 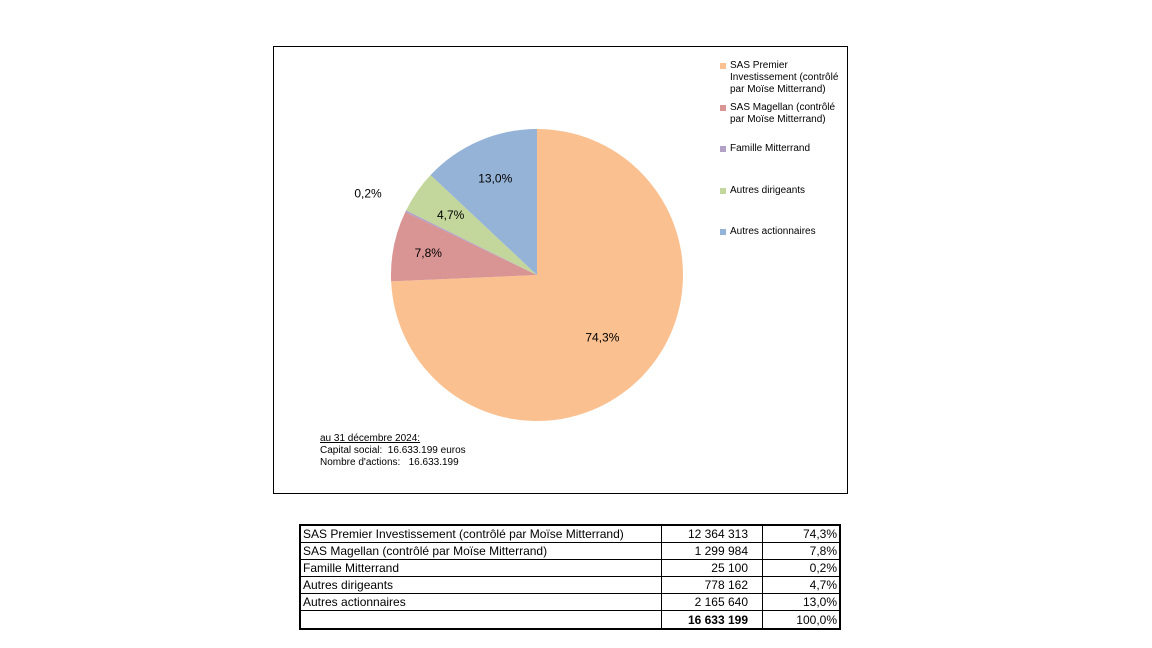 I want to click on caption-capital-social: Capital social: 16.633.199 euros, so click(x=393, y=450).